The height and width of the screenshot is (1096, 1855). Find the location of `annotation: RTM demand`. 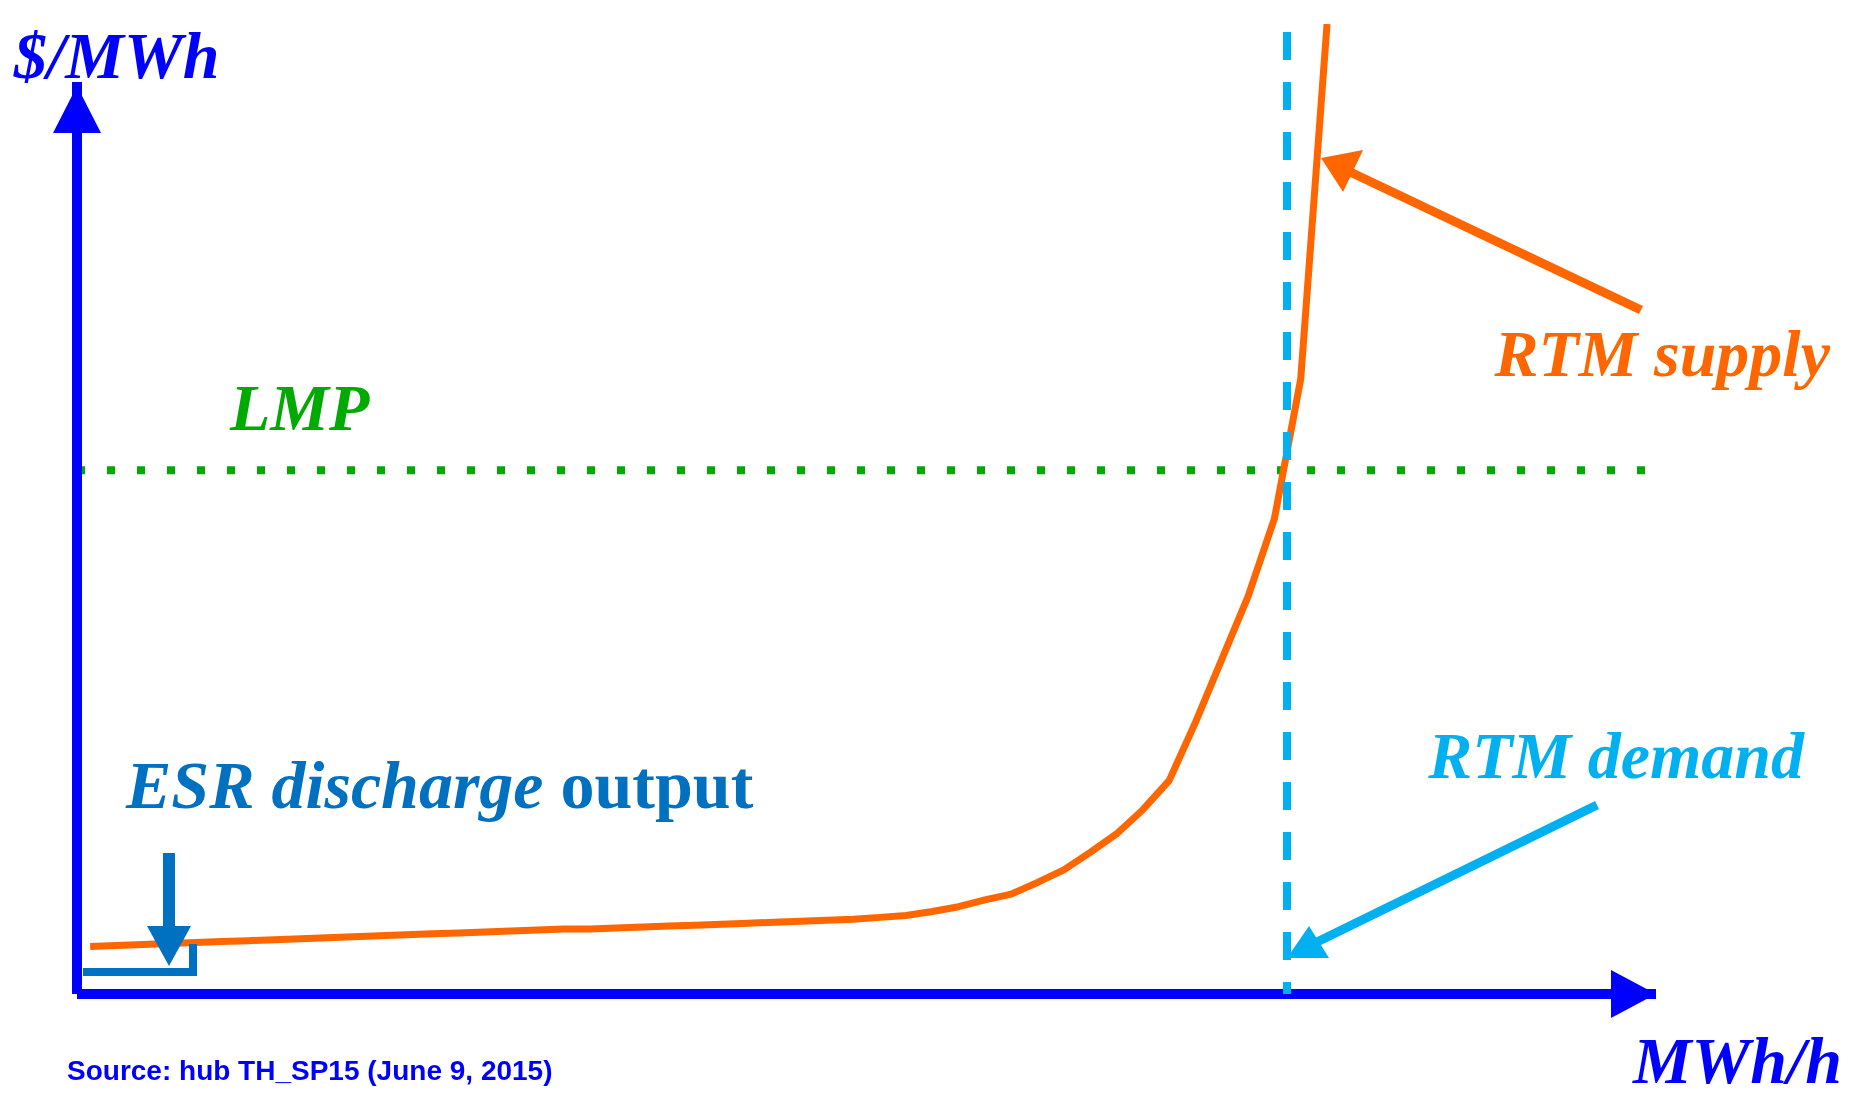

annotation: RTM demand is located at coordinates (1616, 755).